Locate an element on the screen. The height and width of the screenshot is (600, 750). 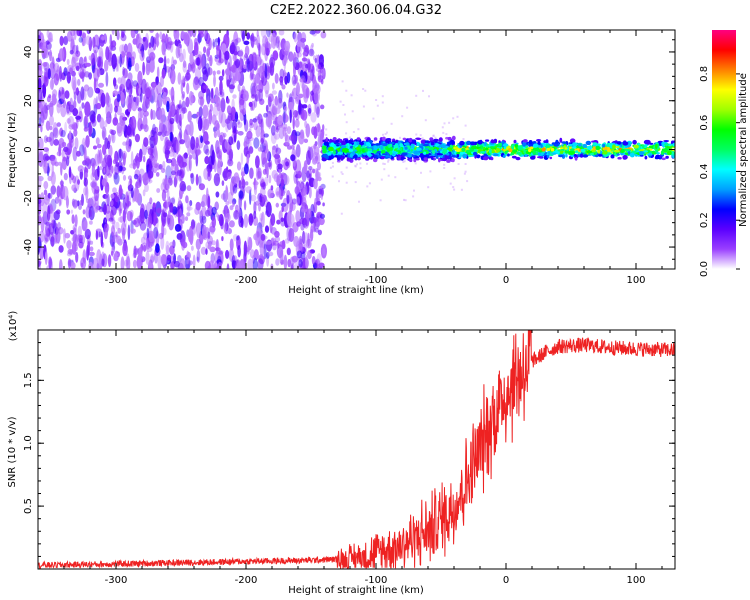
colorbar-label: Normalized spectral amplitude is located at coordinates (743, 150).